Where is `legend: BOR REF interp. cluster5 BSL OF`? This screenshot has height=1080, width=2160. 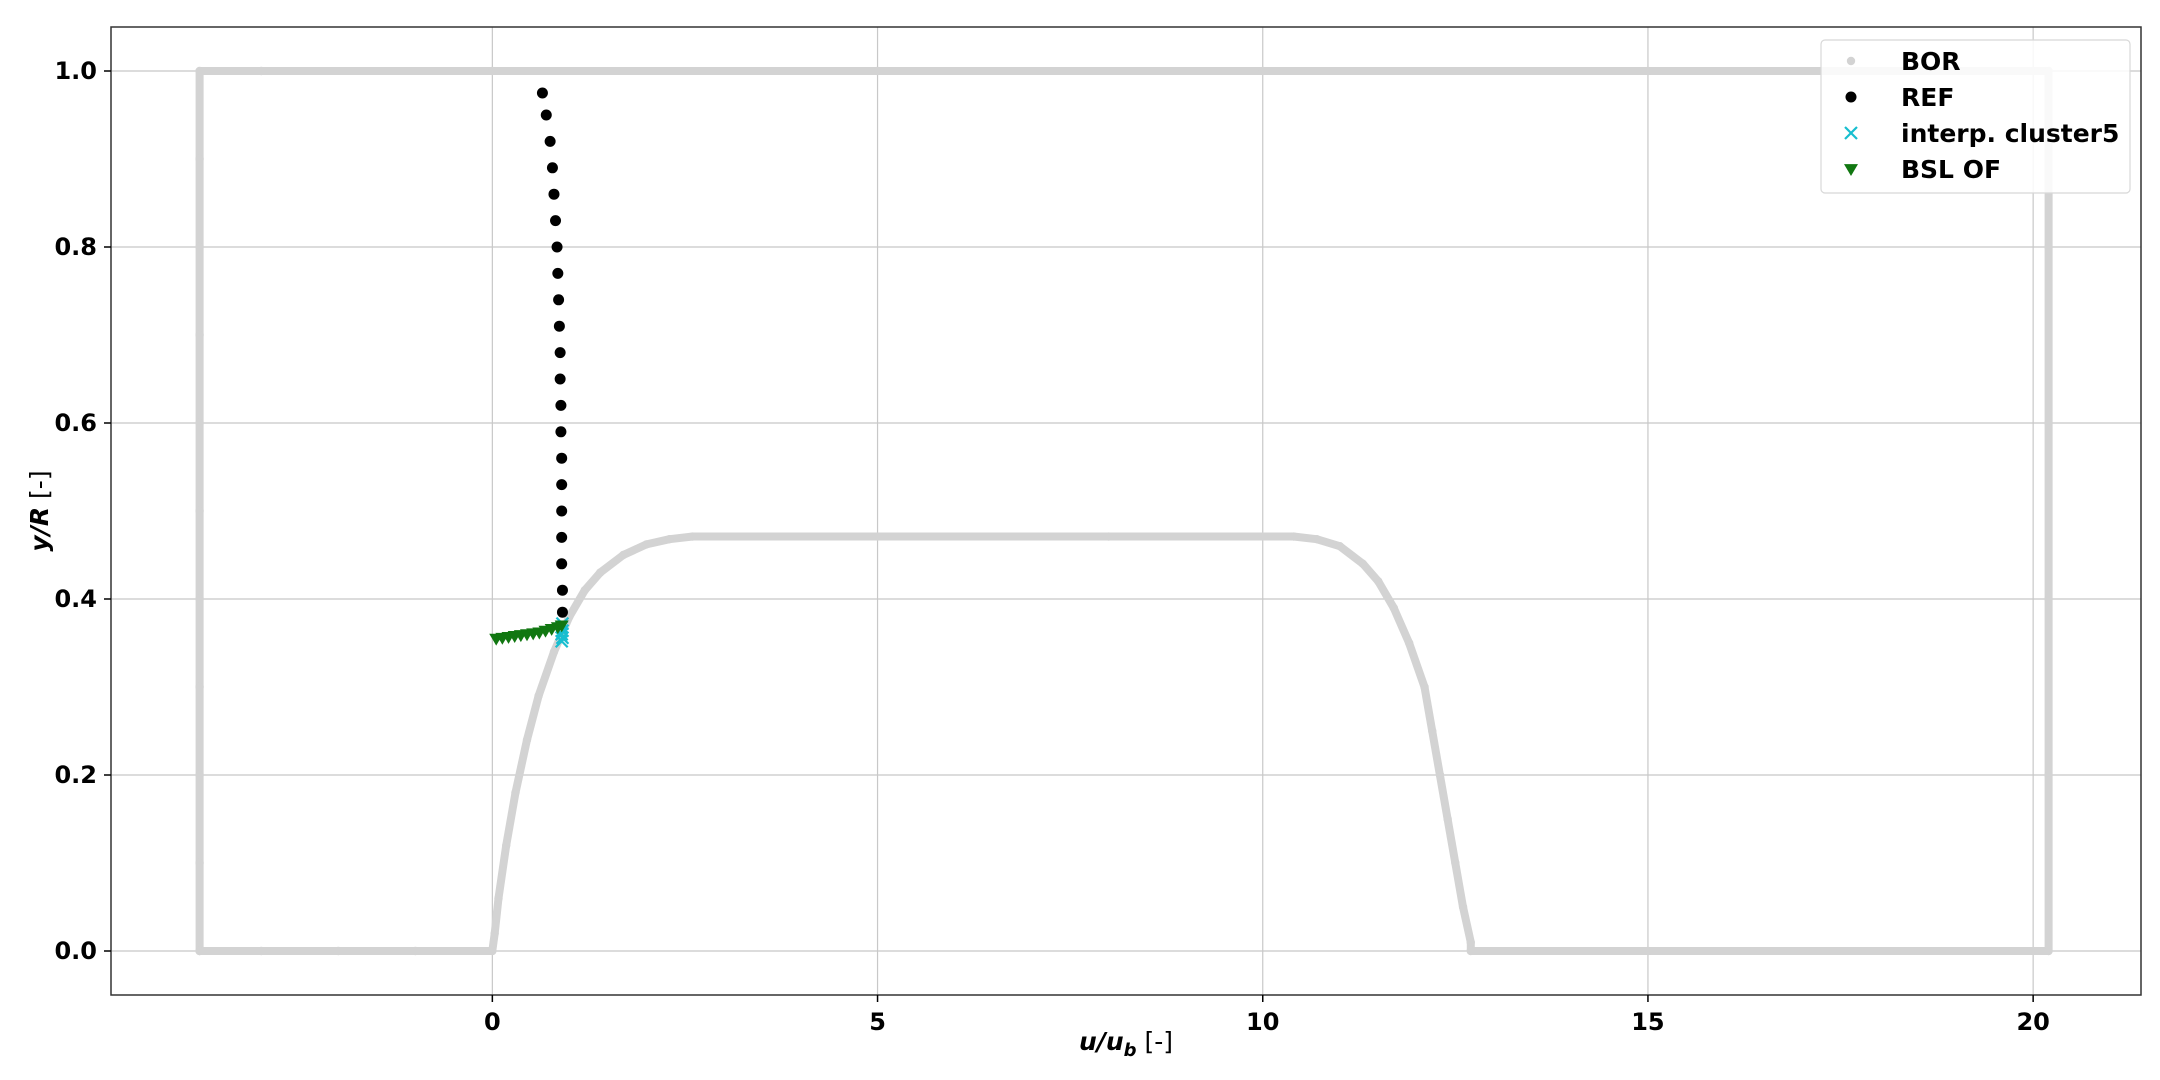
legend: BOR REF interp. cluster5 BSL OF is located at coordinates (1975, 116).